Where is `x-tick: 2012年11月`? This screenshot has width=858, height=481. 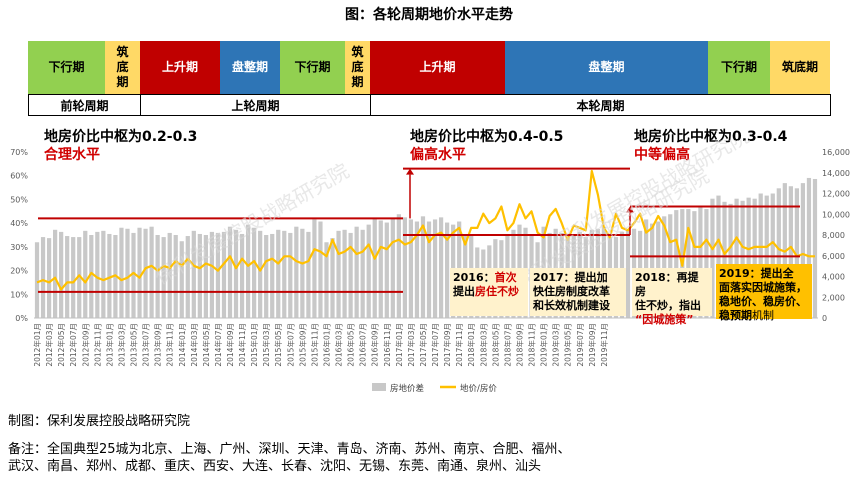 x-tick: 2012年11月 is located at coordinates (97, 345).